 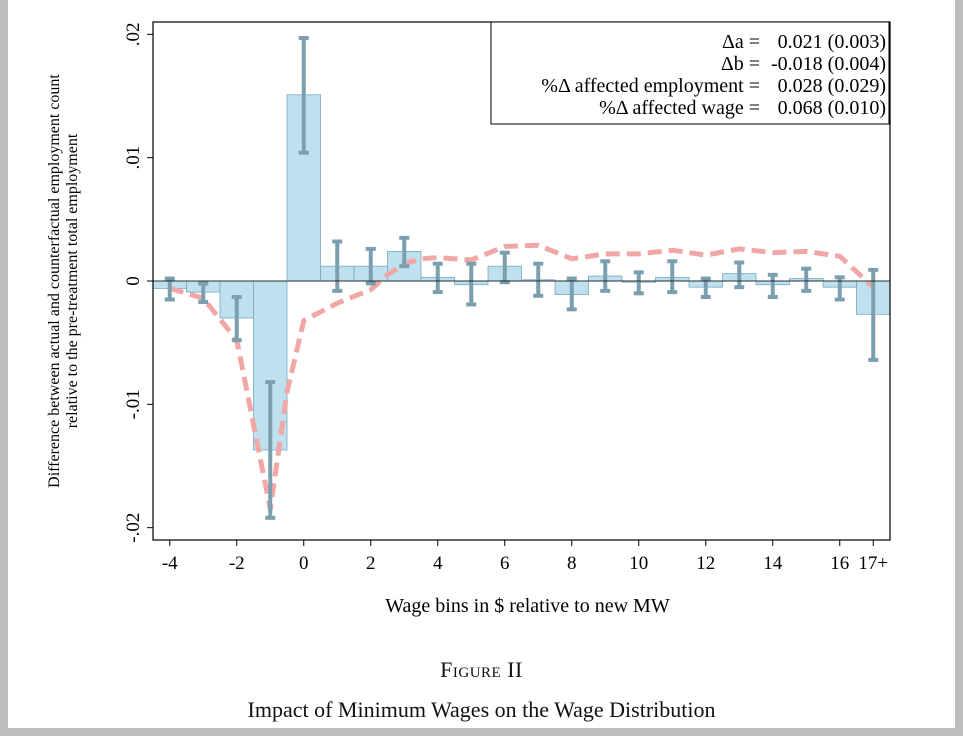 What do you see at coordinates (873, 563) in the screenshot?
I see `x-tick-label: 17+` at bounding box center [873, 563].